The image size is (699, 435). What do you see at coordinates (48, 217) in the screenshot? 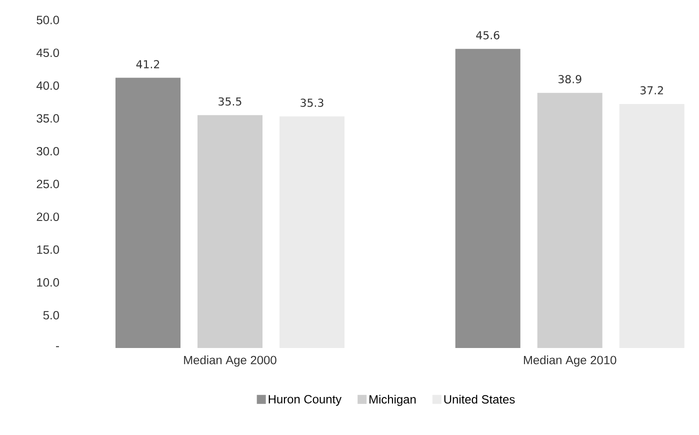
I see `y-tick-label: 20.0` at bounding box center [48, 217].